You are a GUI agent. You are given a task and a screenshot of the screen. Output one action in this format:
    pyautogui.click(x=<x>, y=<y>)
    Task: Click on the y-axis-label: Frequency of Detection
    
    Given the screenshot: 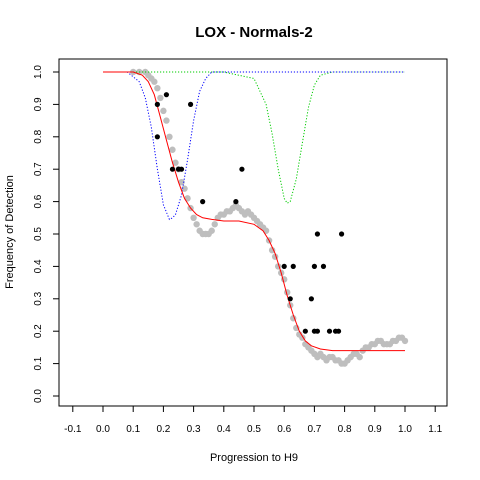 What is the action you would take?
    pyautogui.click(x=10, y=232)
    